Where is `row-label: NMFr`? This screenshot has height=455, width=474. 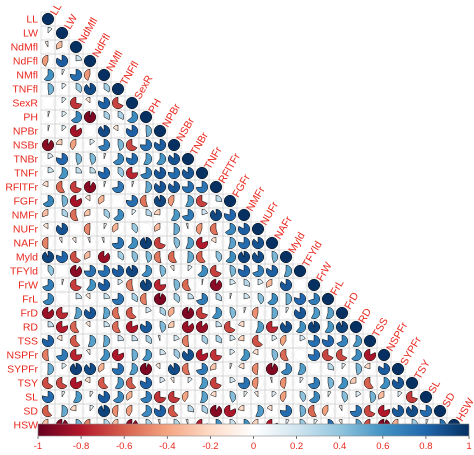
row-label: NMFr is located at coordinates (25, 216).